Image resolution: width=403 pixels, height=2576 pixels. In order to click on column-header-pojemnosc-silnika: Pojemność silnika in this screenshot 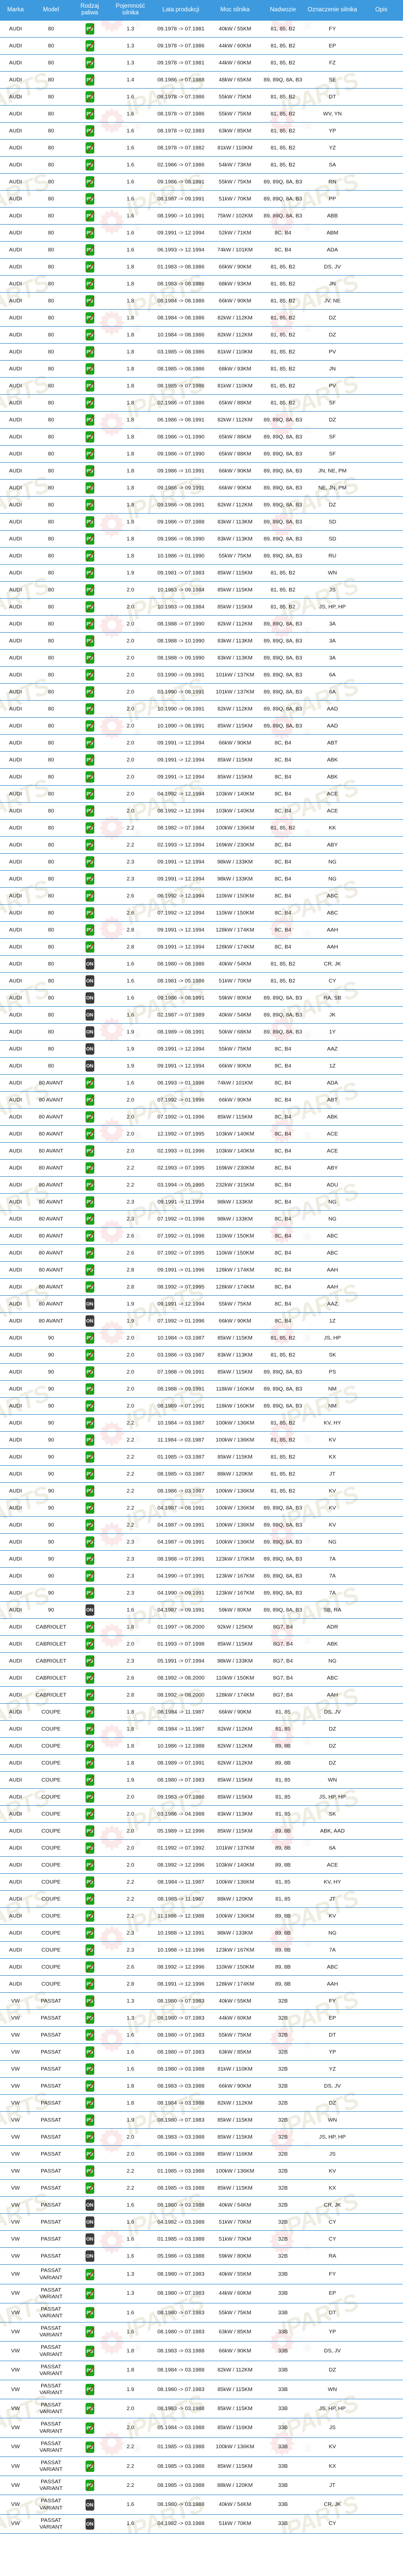, I will do `click(131, 10)`.